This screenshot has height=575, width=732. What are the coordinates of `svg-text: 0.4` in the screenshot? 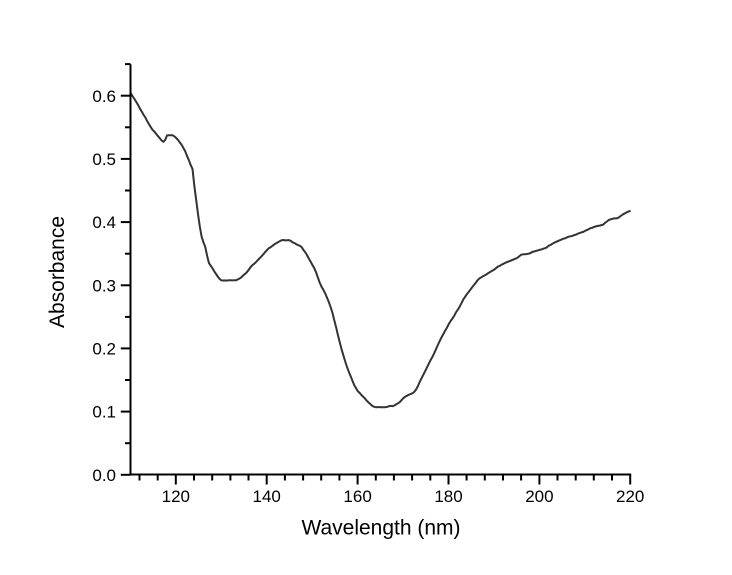 It's located at (104, 222).